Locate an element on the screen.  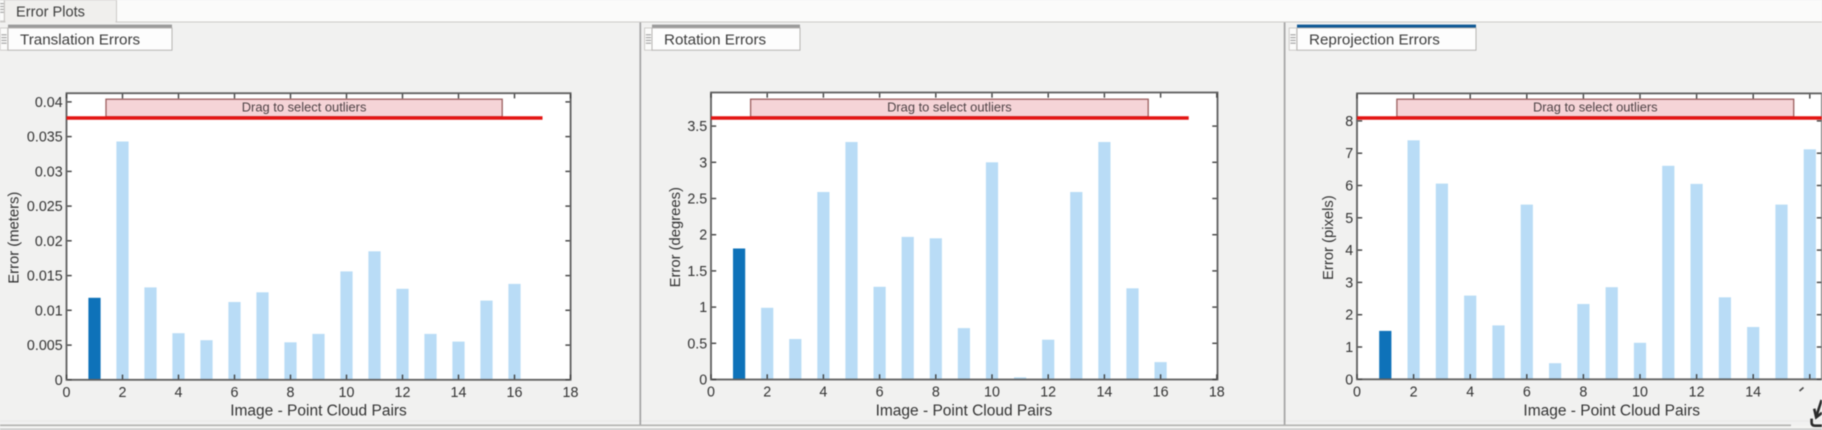
svg-text: 5 is located at coordinates (1349, 219).